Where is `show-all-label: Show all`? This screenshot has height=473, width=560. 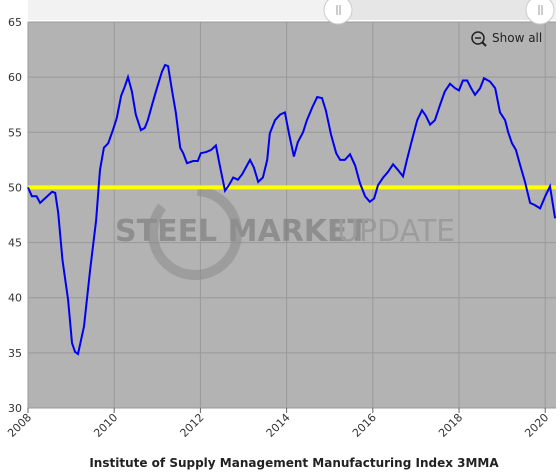
show-all-label: Show all is located at coordinates (517, 38).